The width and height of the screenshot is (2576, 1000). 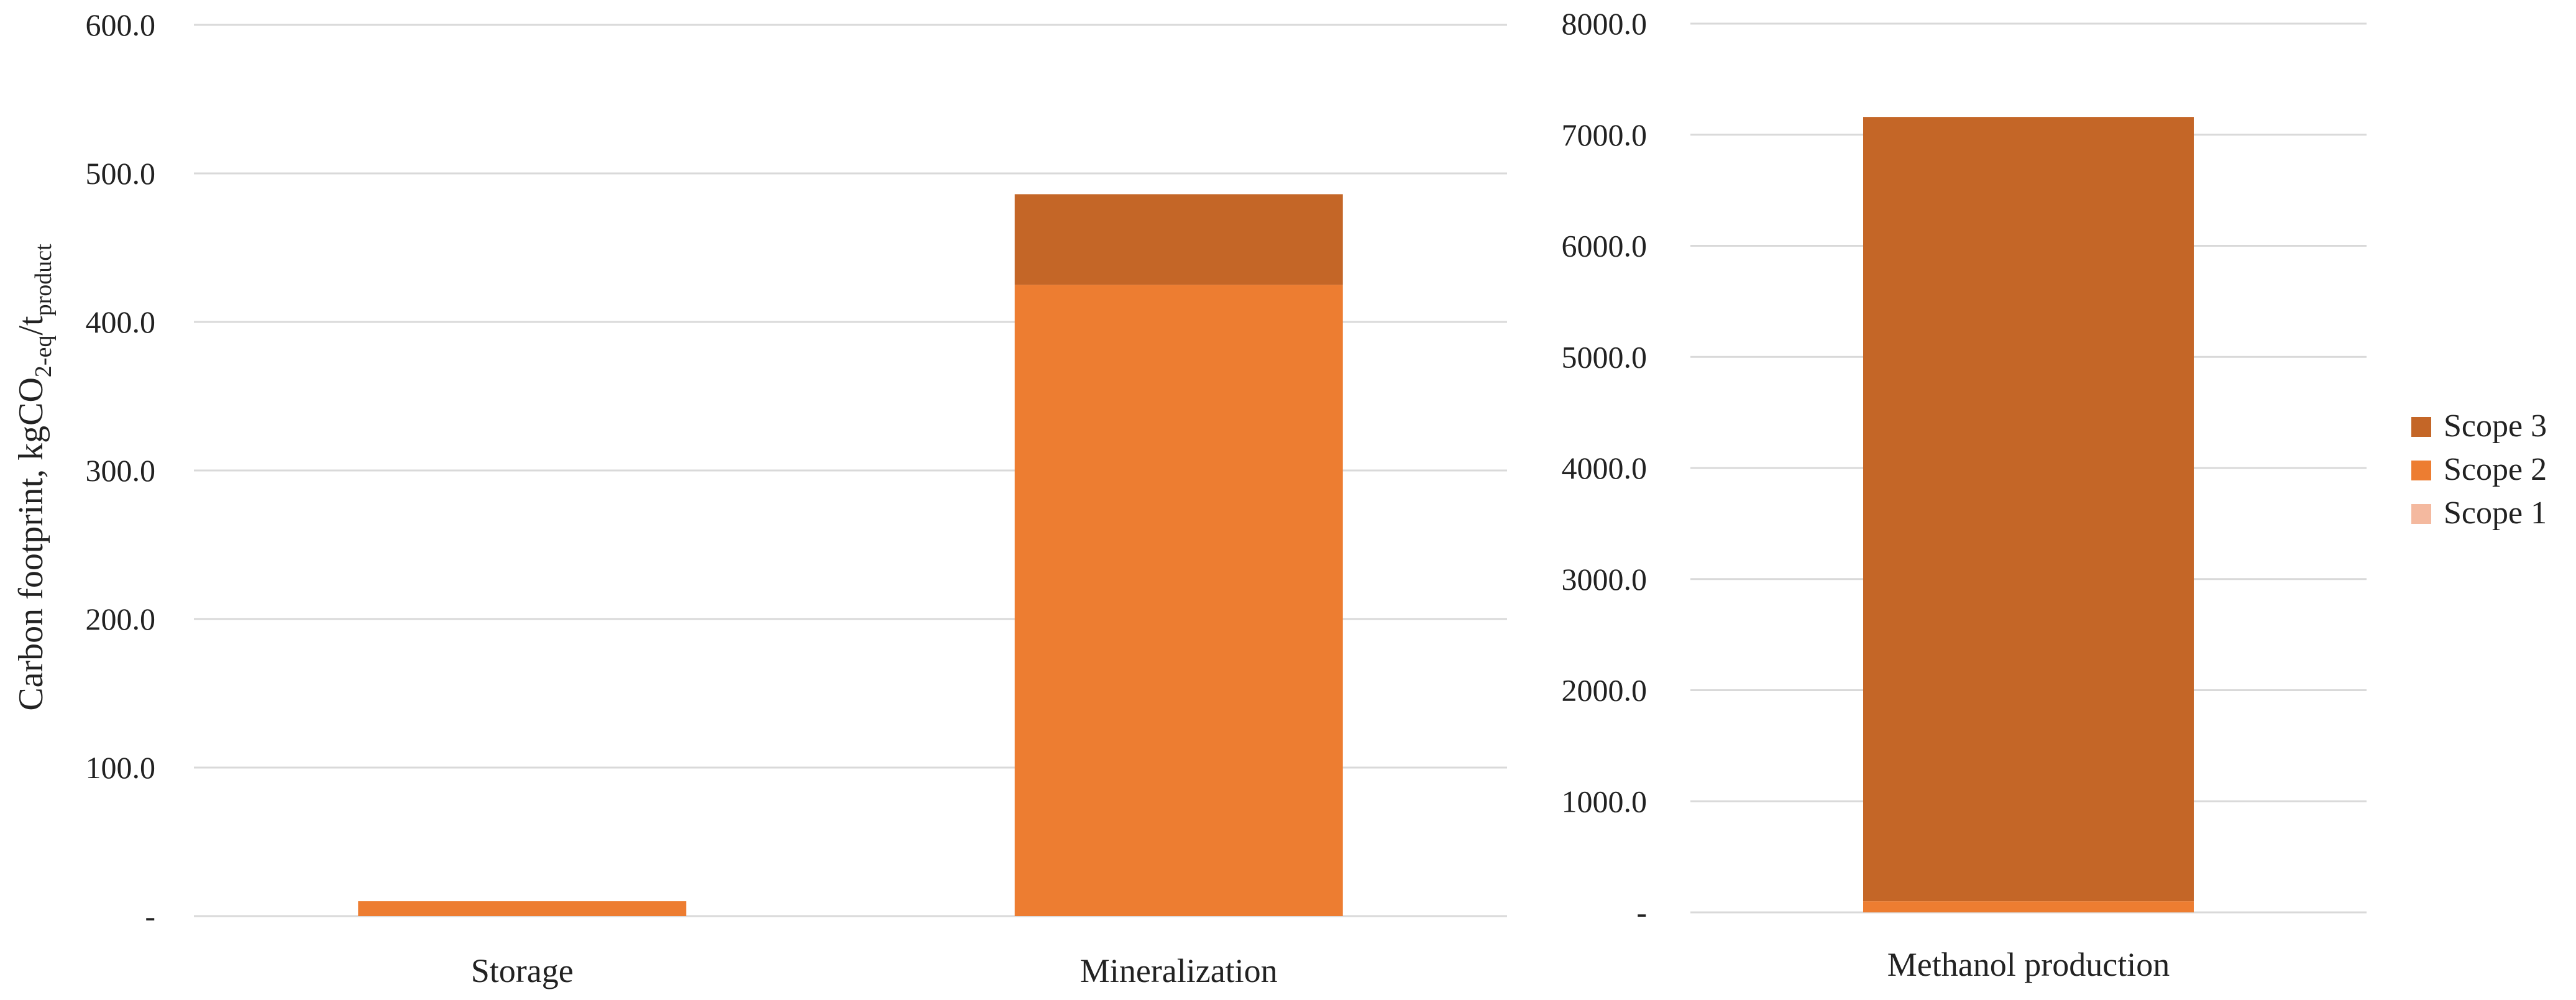 I want to click on legend-label: Scope 3, so click(x=2495, y=426).